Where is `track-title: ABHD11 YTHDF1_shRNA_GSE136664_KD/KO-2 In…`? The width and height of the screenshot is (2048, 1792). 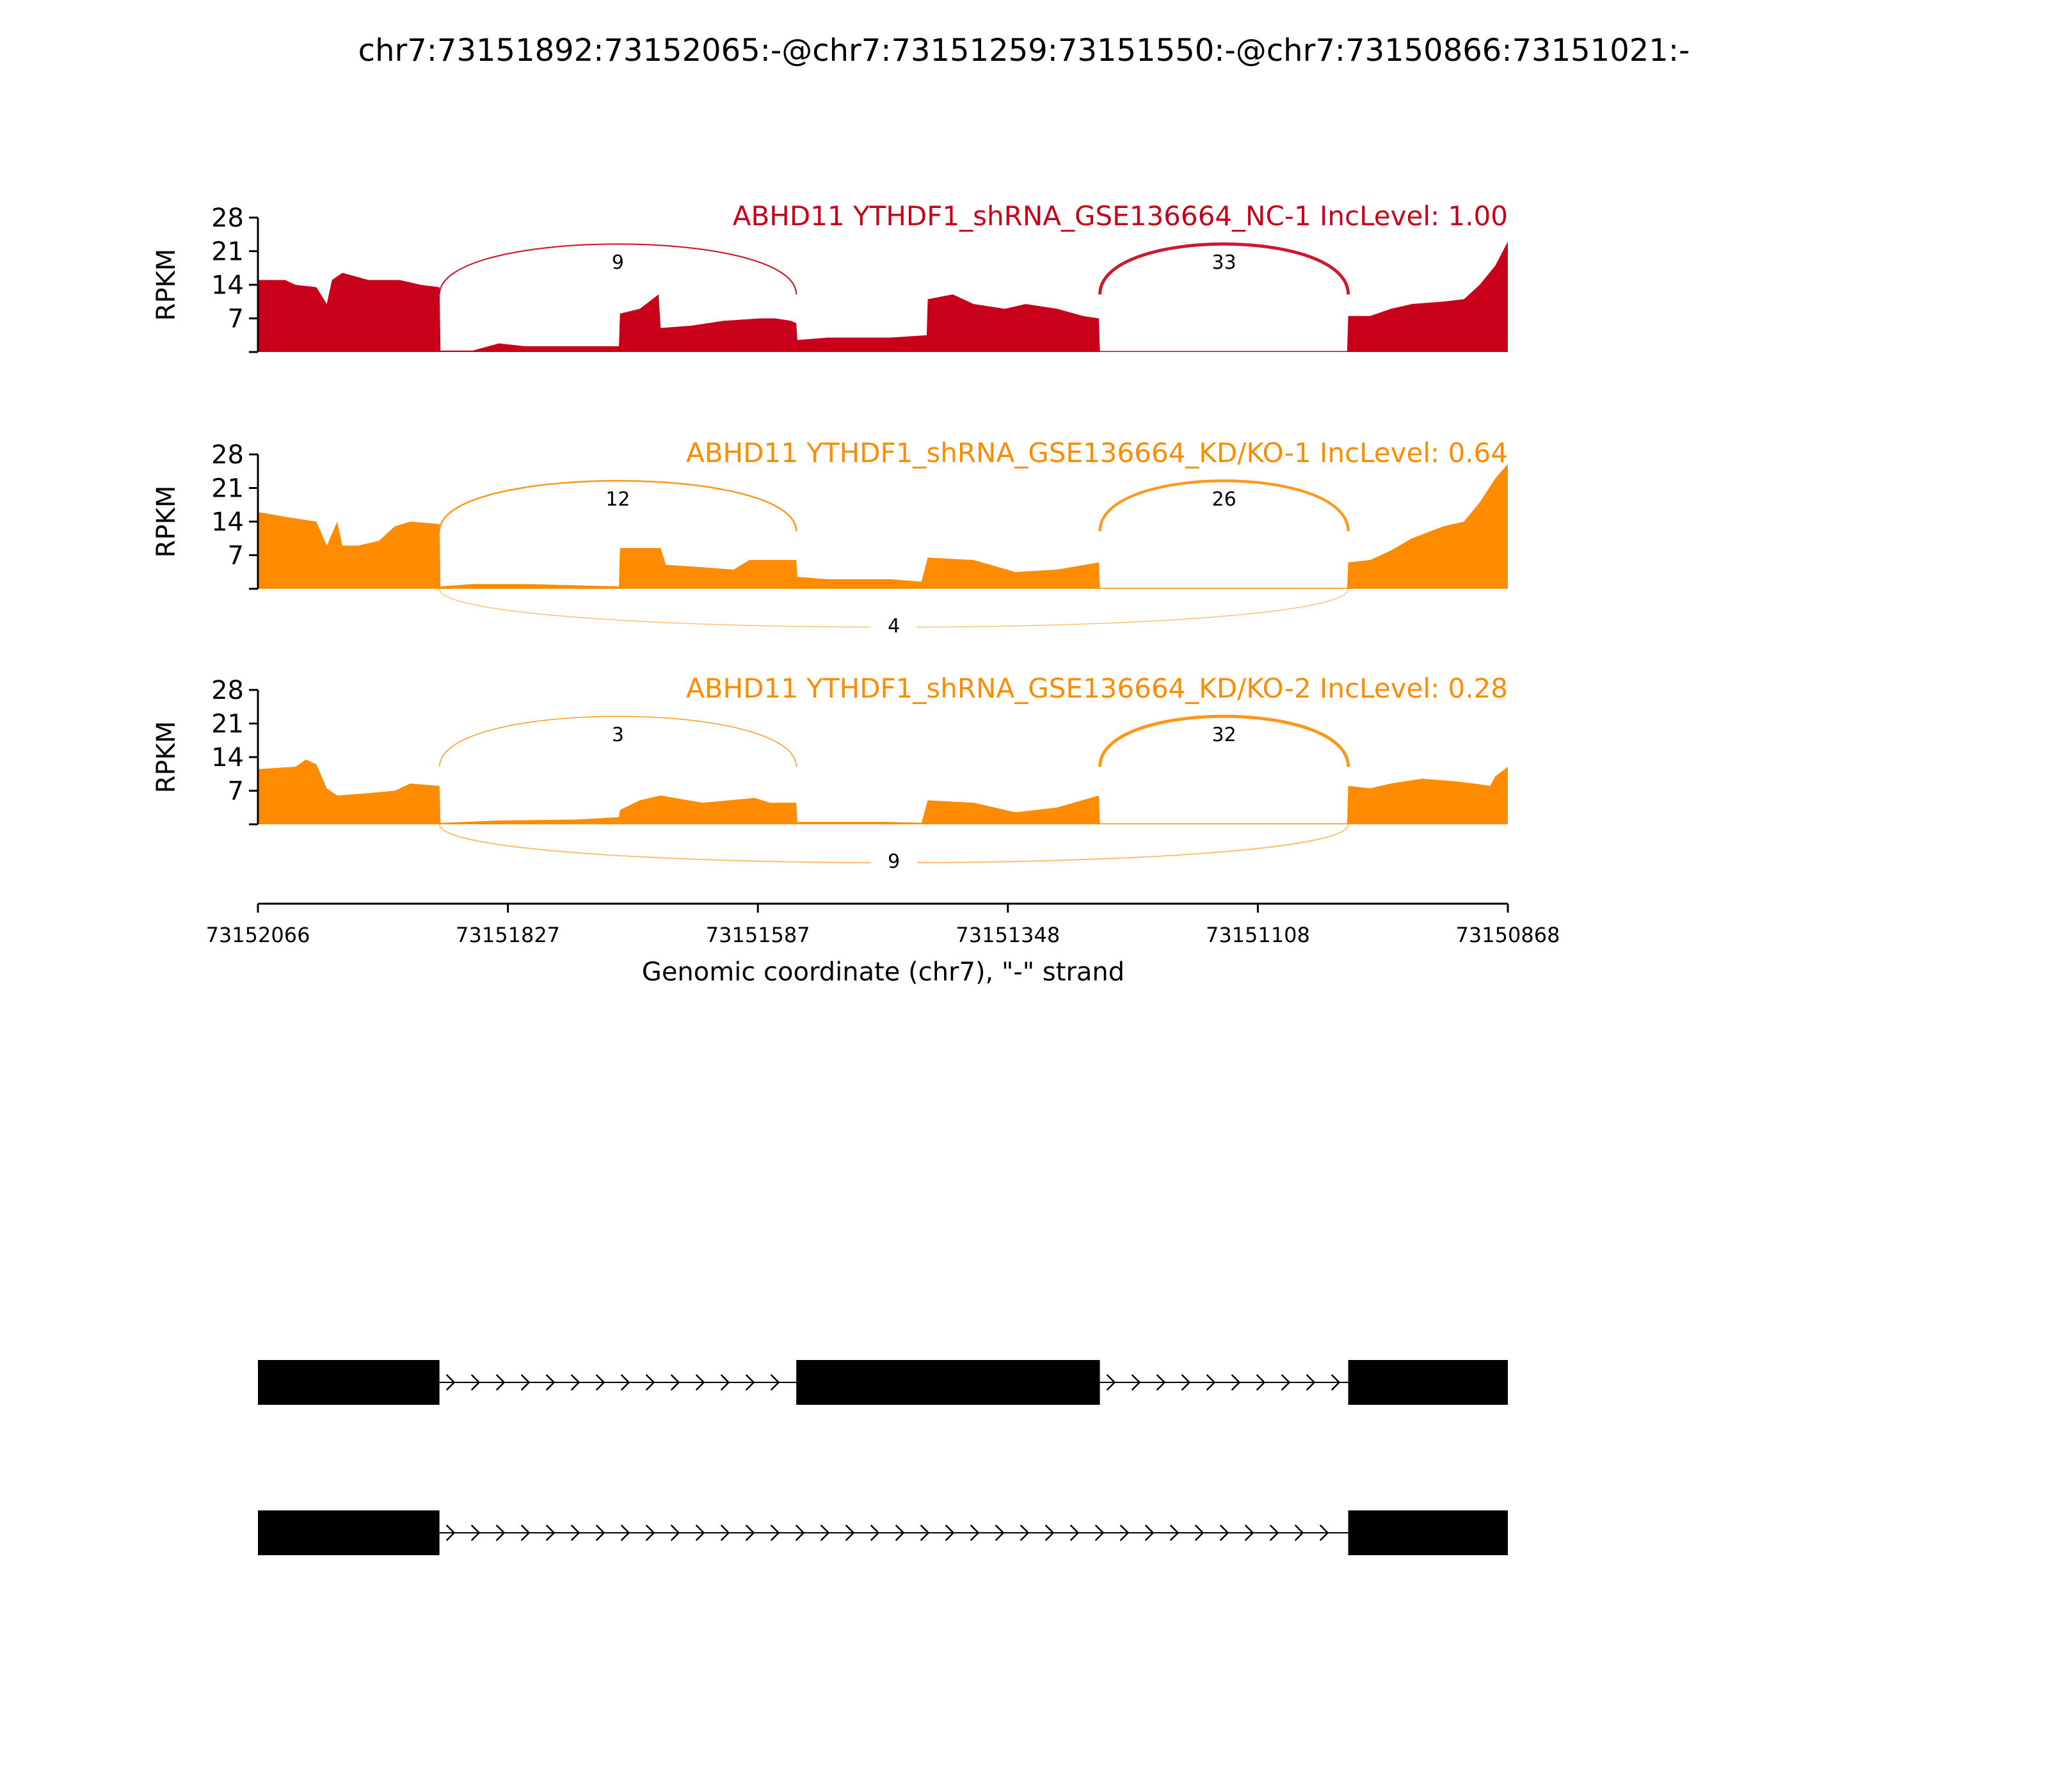
track-title: ABHD11 YTHDF1_shRNA_GSE136664_KD/KO-2 In… is located at coordinates (1097, 688).